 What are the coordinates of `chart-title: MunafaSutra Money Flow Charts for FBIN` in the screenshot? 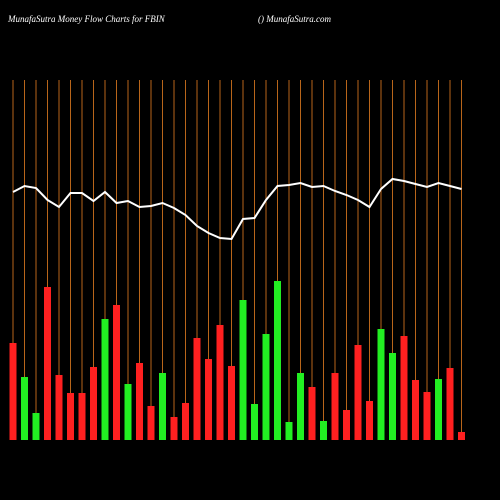 It's located at (86, 19).